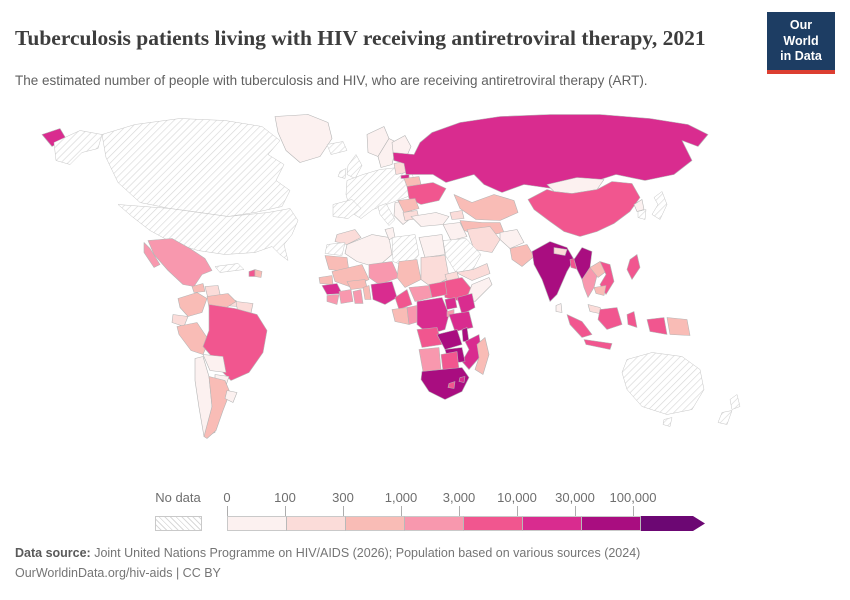  Describe the element at coordinates (735, 402) in the screenshot. I see `country-new-zealand-north` at that location.